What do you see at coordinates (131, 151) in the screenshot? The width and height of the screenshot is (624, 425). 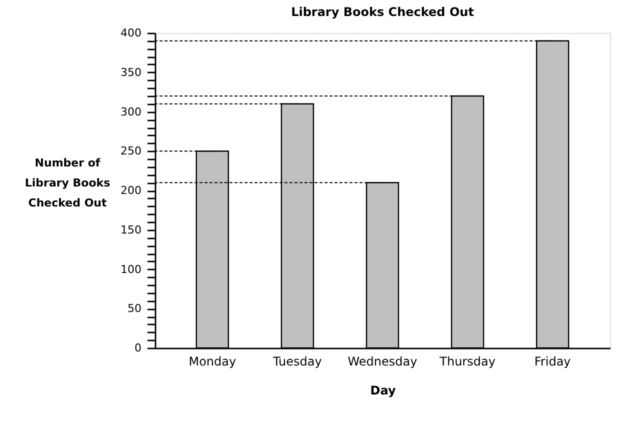 I see `y-tick-label: 250` at bounding box center [131, 151].